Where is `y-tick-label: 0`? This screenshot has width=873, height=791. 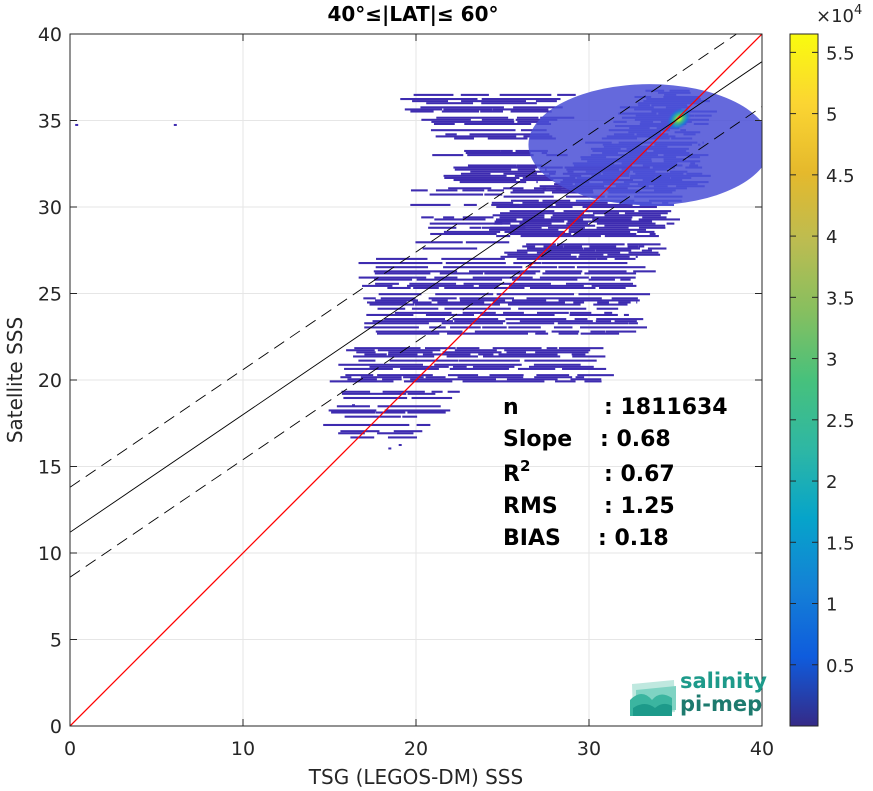 y-tick-label: 0 is located at coordinates (56, 727).